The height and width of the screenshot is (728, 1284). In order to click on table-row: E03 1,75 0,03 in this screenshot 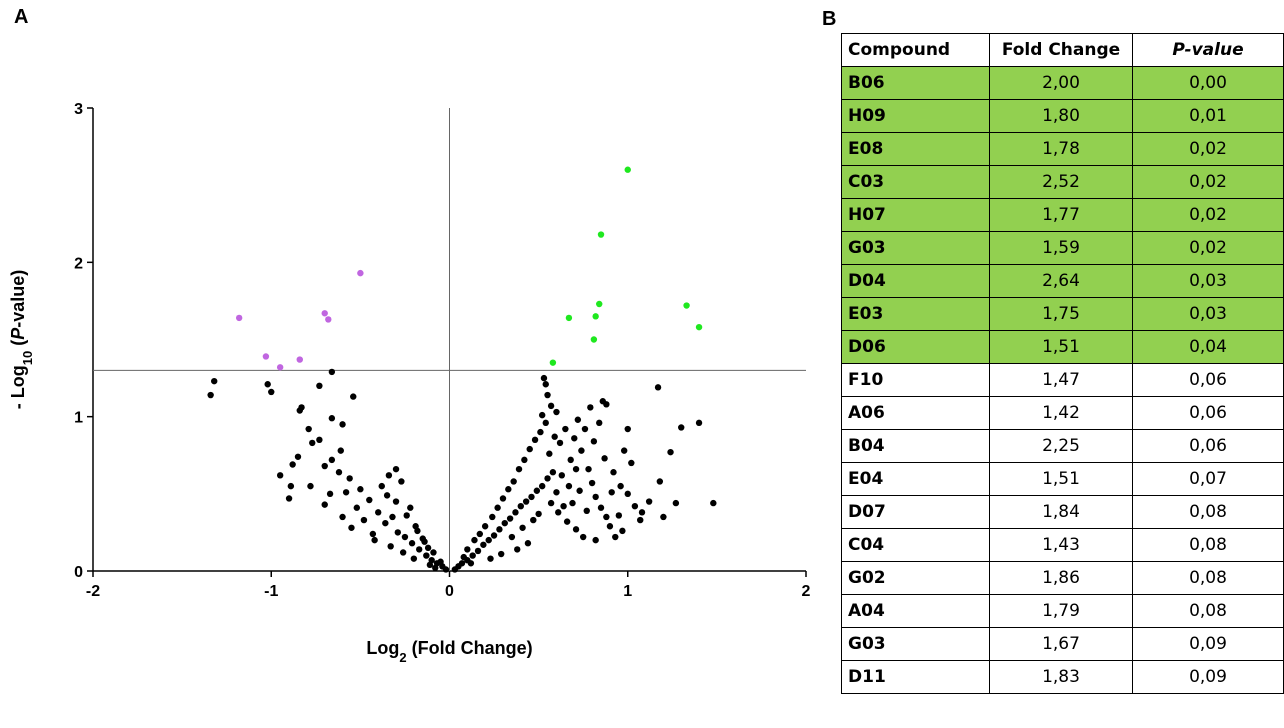, I will do `click(1062, 314)`.